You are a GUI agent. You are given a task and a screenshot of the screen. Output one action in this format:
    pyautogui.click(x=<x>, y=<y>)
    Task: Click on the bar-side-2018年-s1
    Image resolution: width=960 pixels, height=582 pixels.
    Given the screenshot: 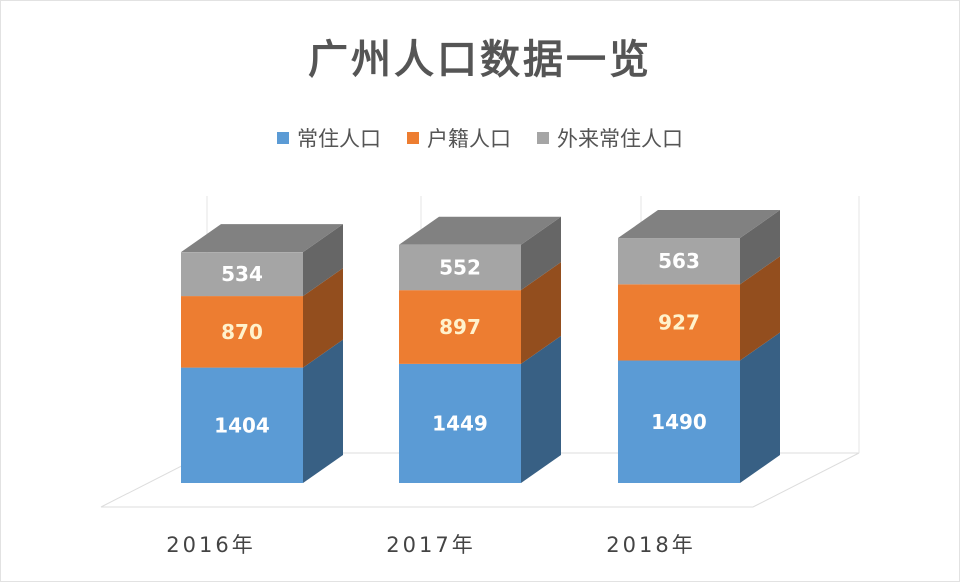 What is the action you would take?
    pyautogui.click(x=760, y=308)
    